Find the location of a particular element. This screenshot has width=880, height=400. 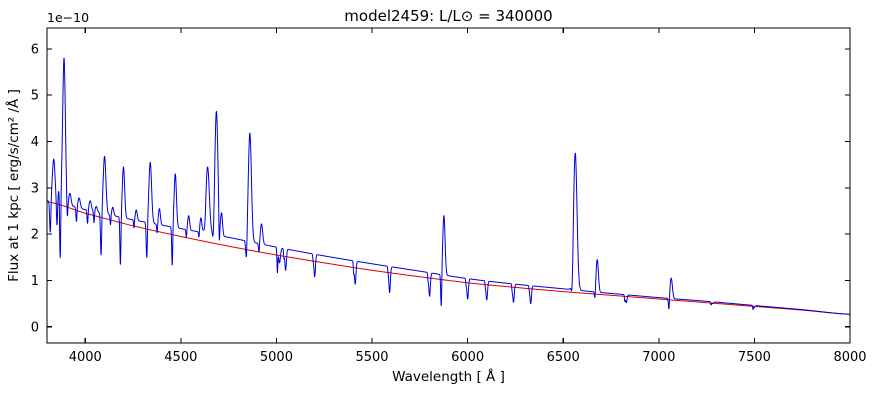

x-tick-label-7500: 7500 is located at coordinates (754, 357).